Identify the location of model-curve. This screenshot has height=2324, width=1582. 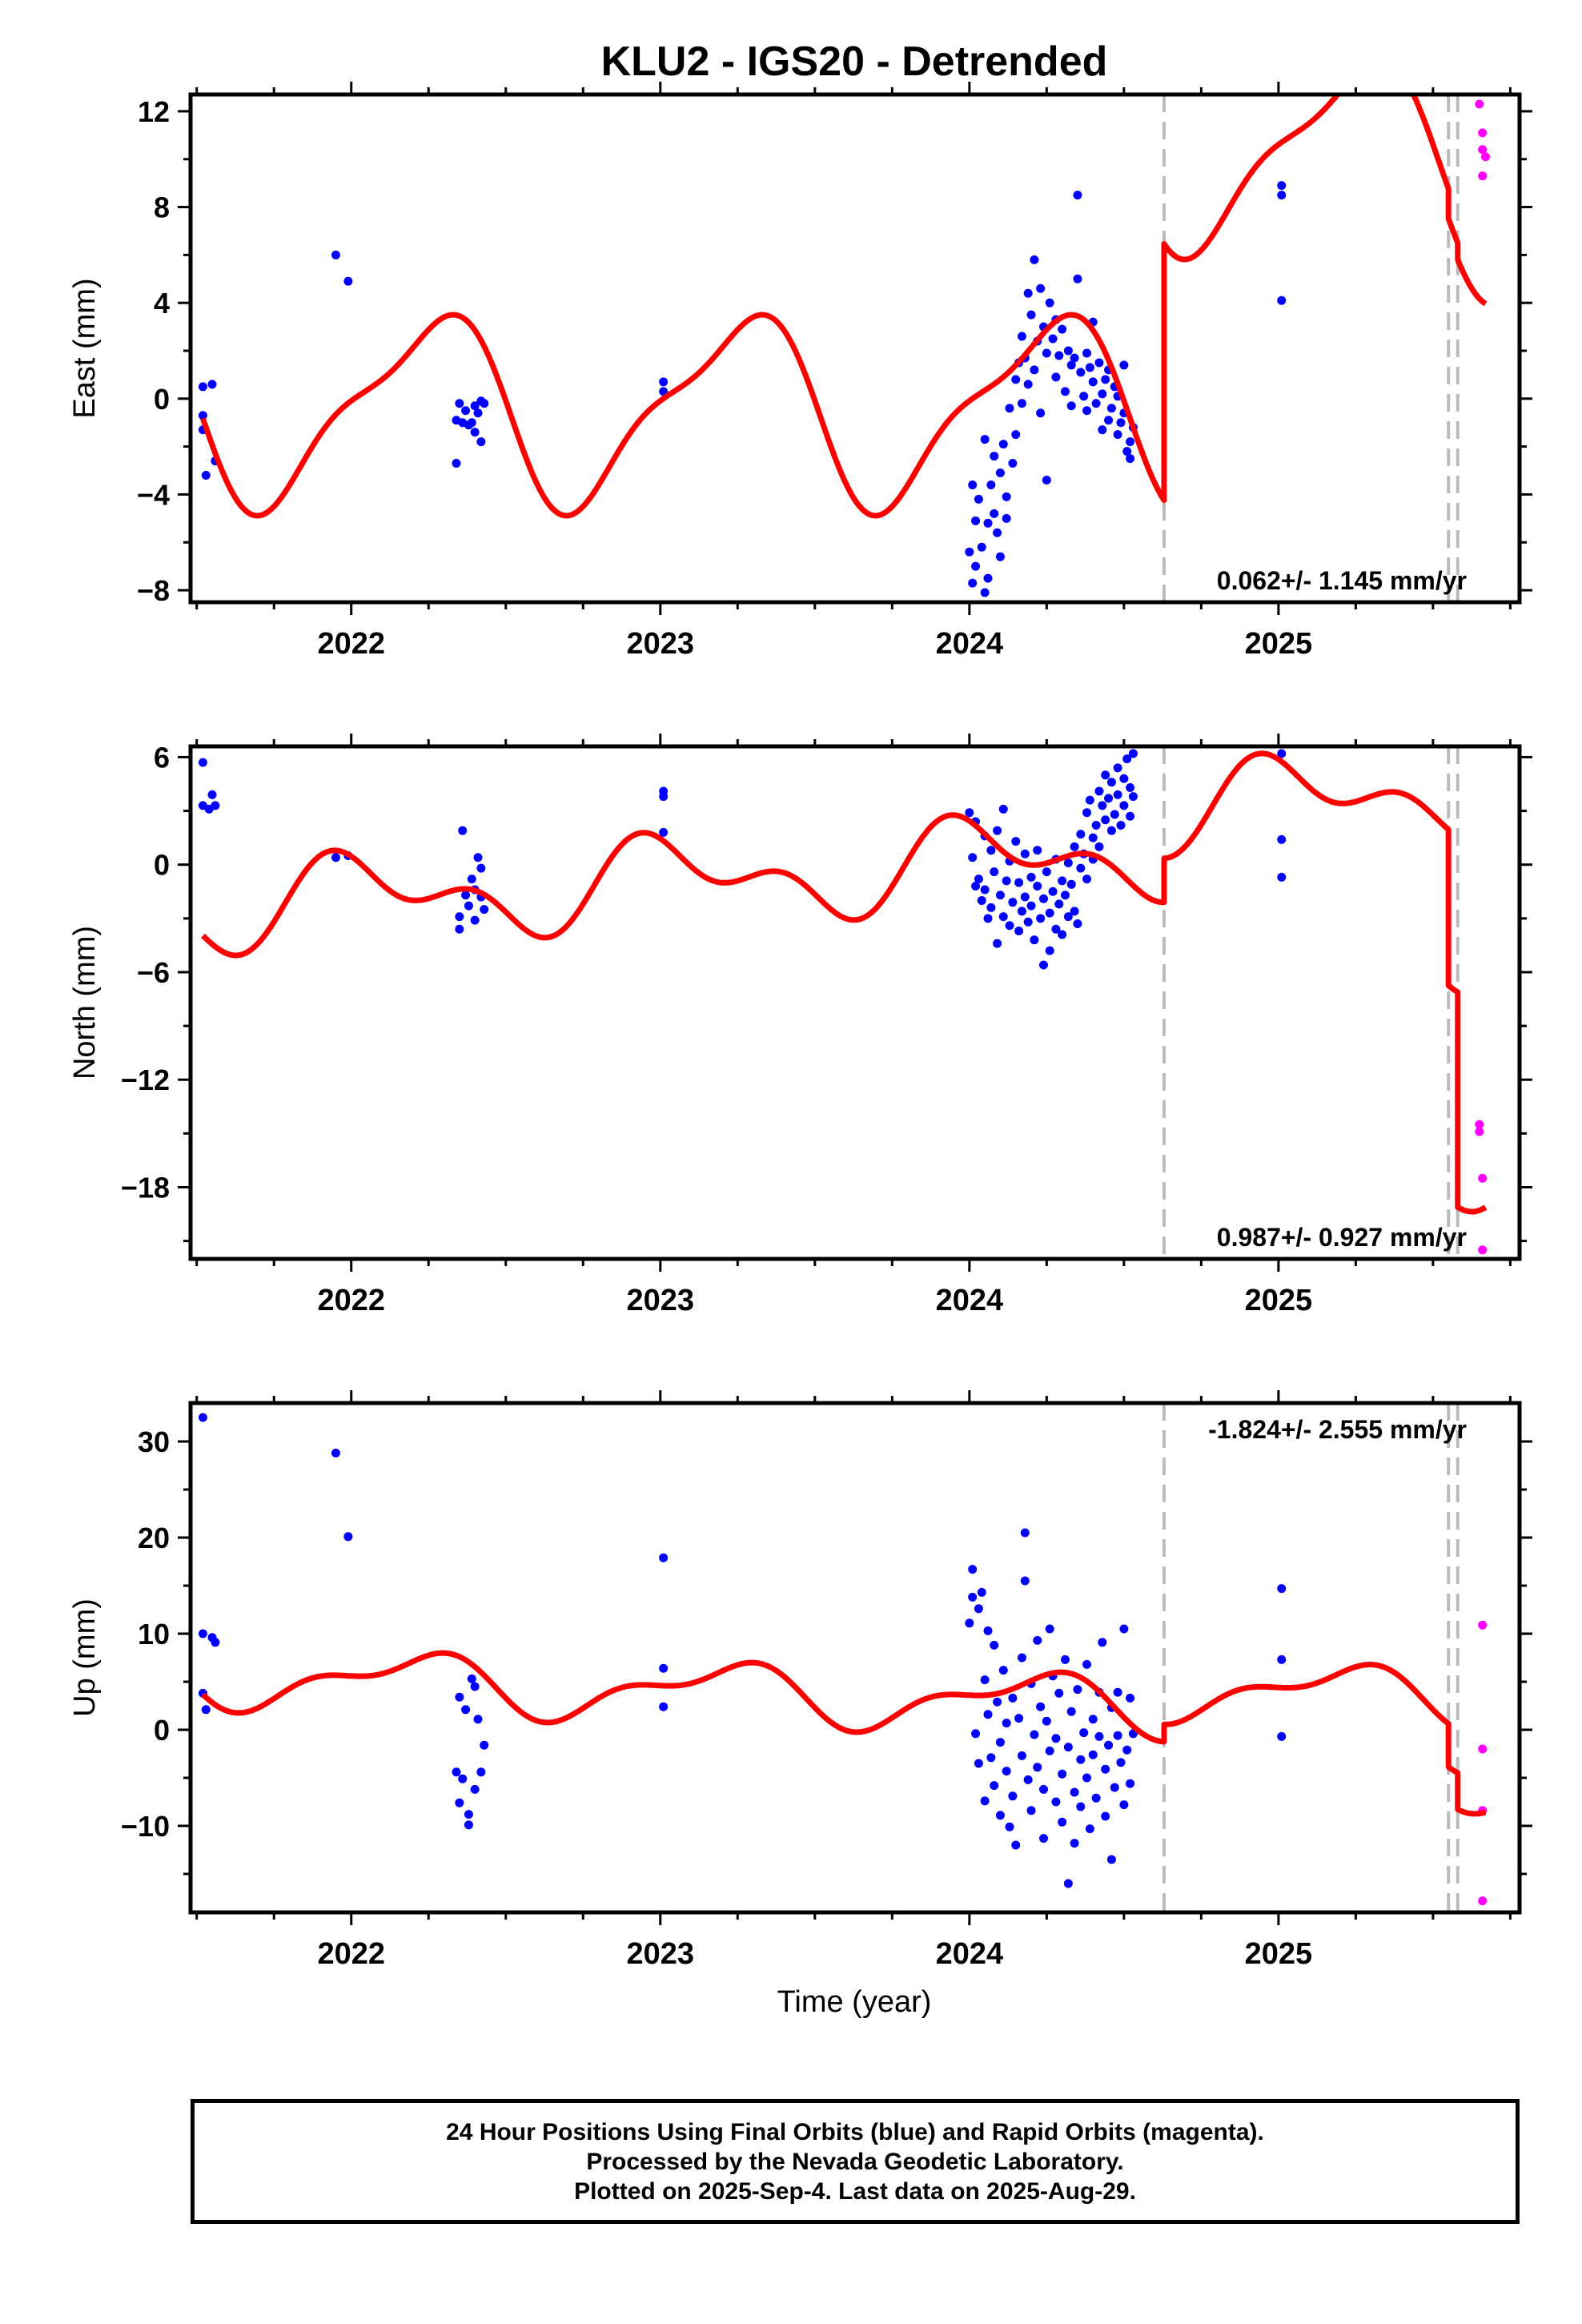
(844, 306).